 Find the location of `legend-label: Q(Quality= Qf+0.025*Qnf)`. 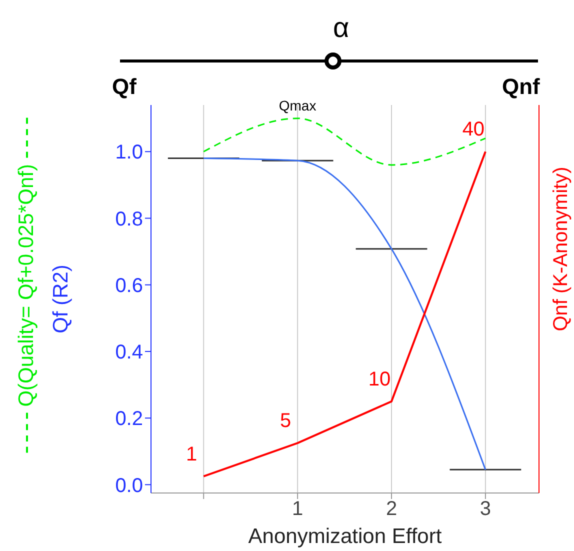

legend-label: Q(Quality= Qf+0.025*Qnf) is located at coordinates (27, 285).